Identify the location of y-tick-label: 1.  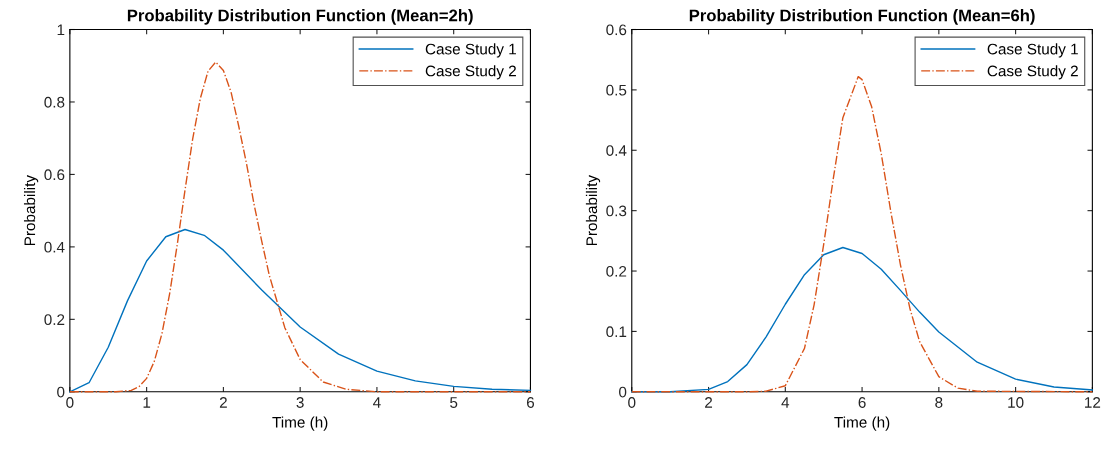
(61, 30).